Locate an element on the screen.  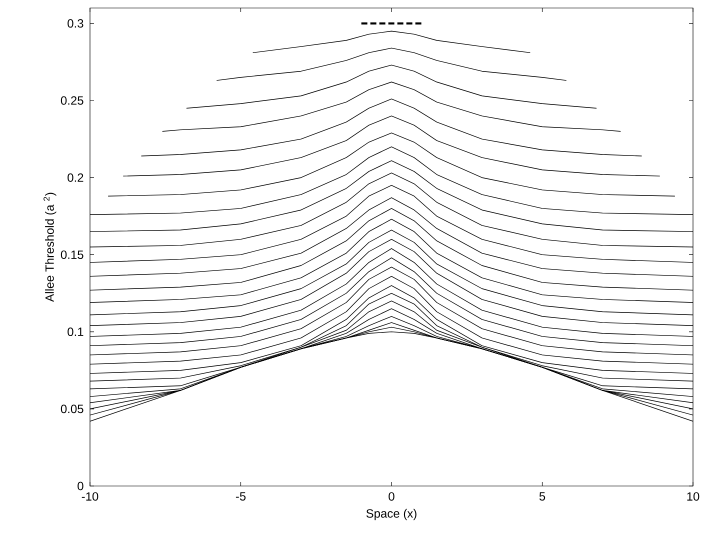
x-tick-label: -5 is located at coordinates (241, 496).